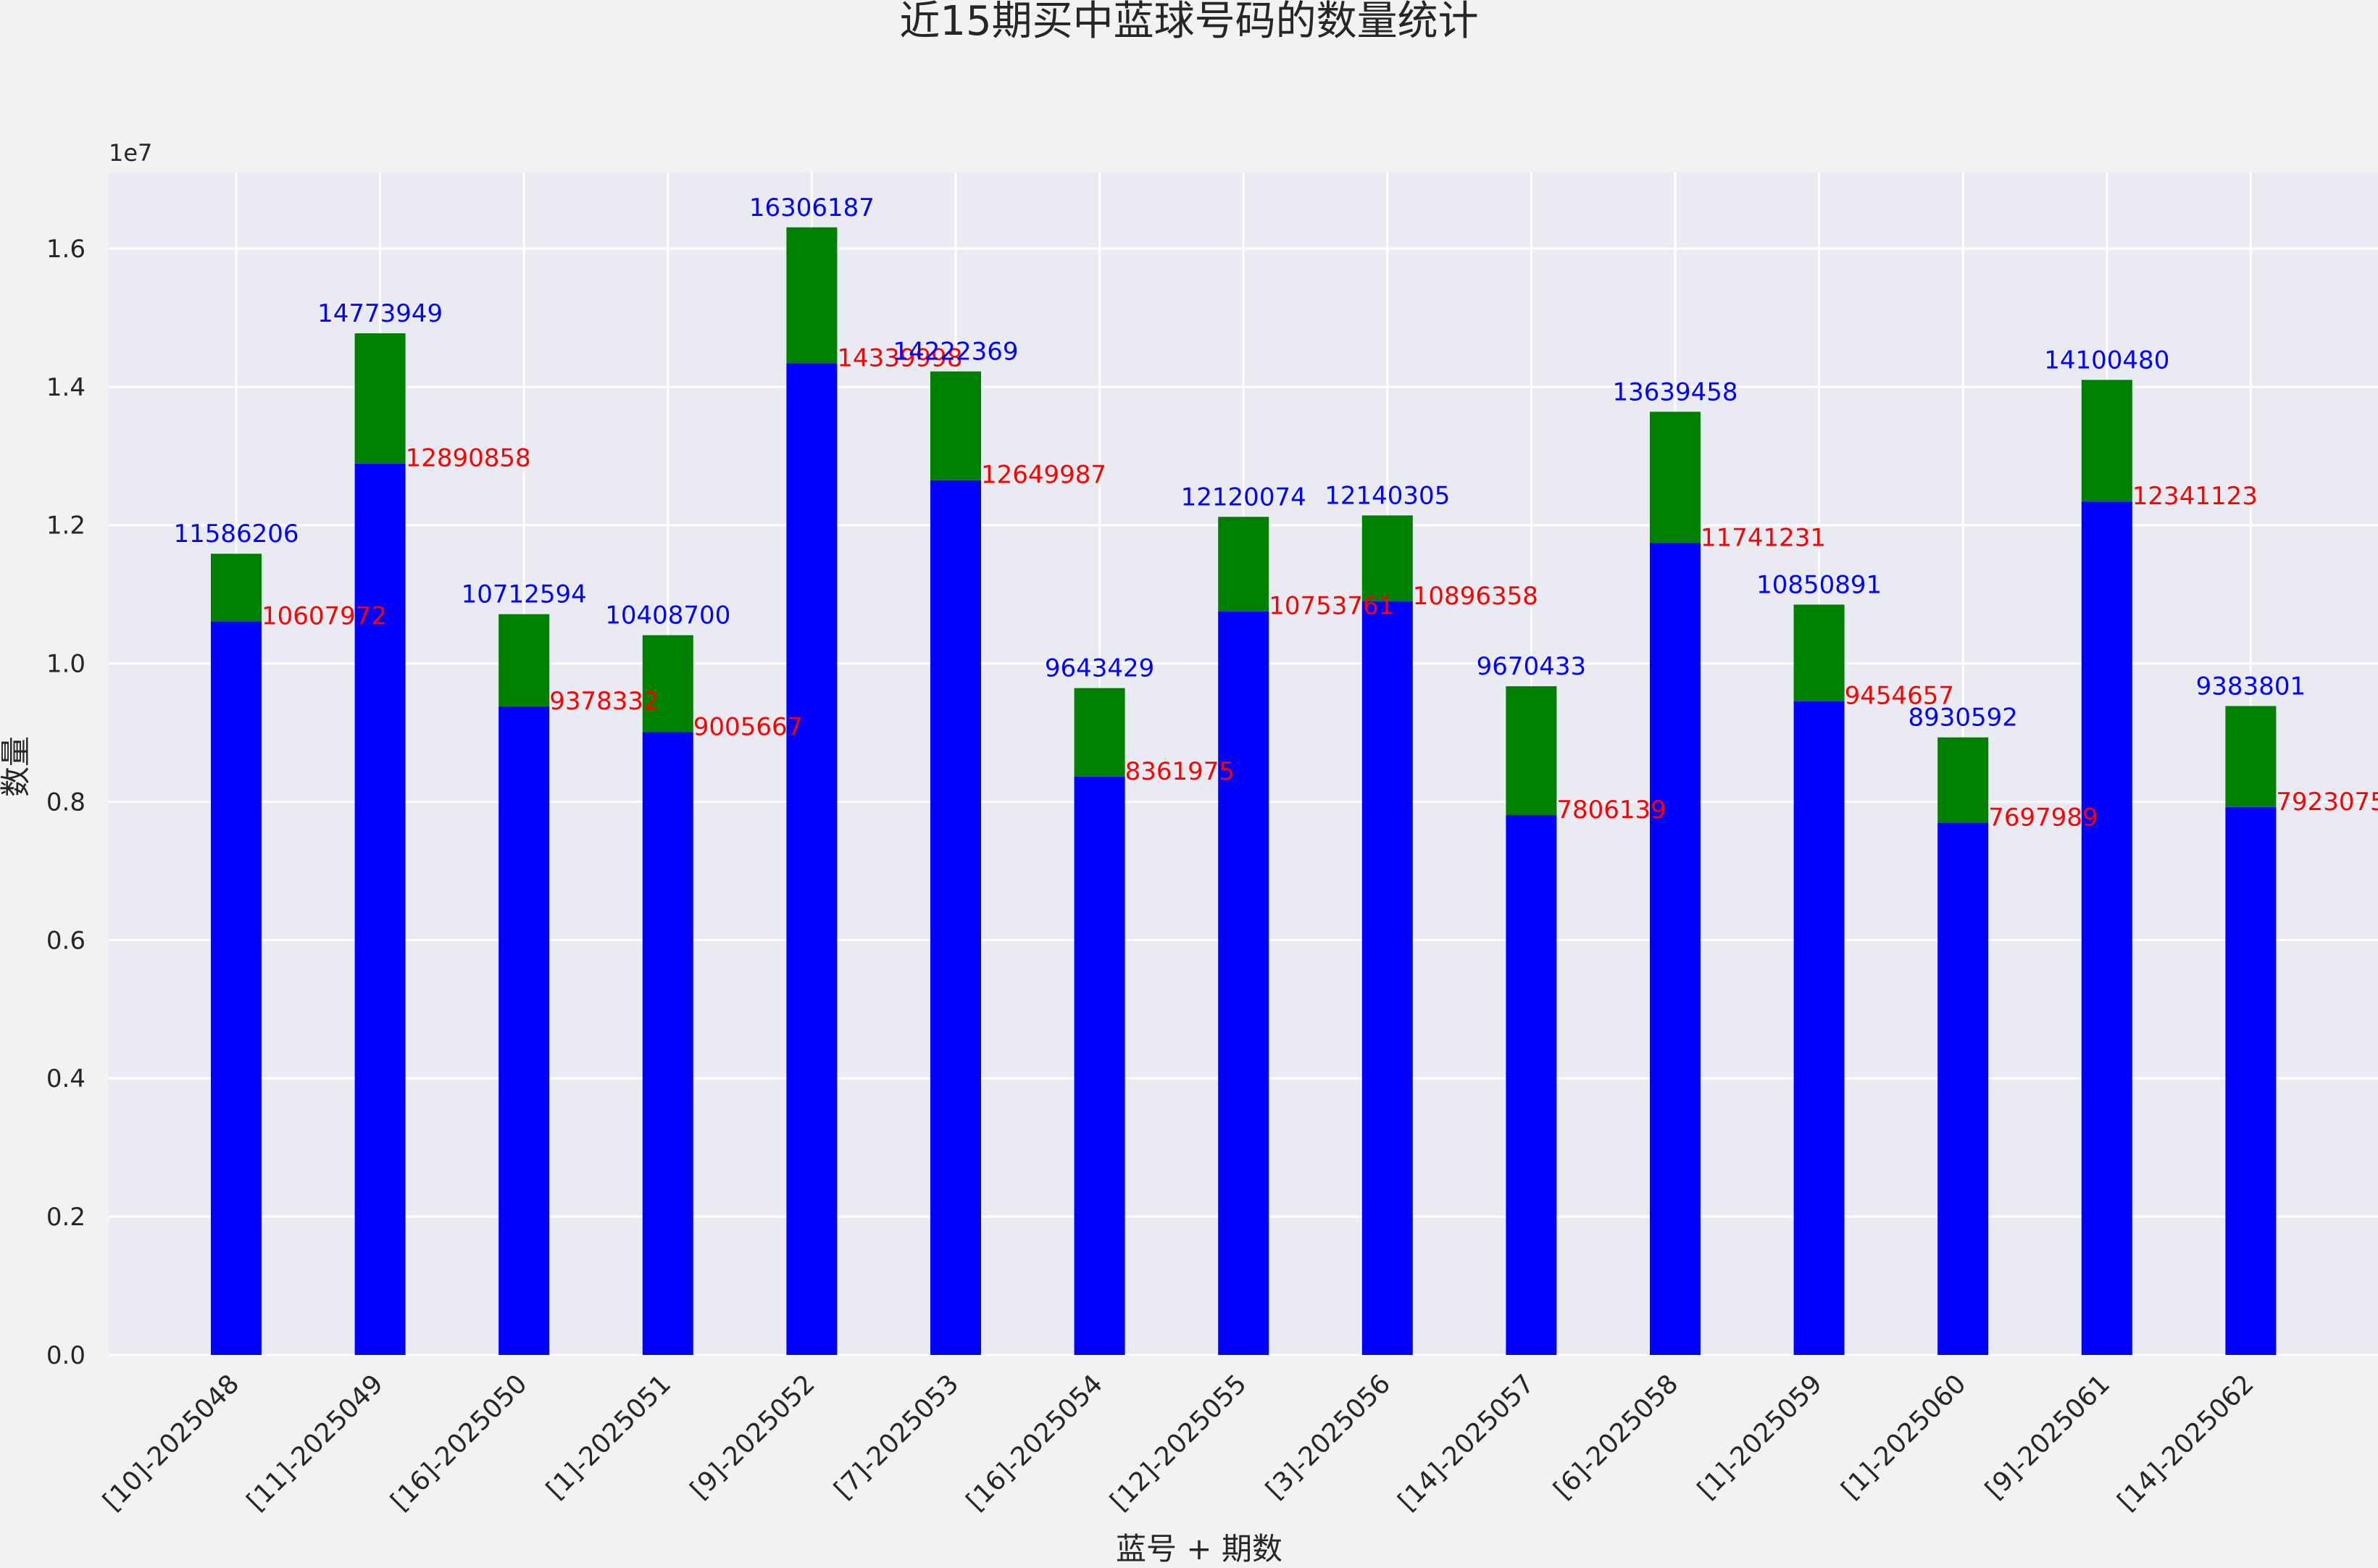 This screenshot has width=2378, height=1568. I want to click on bottom-value-label: 9454657, so click(1900, 696).